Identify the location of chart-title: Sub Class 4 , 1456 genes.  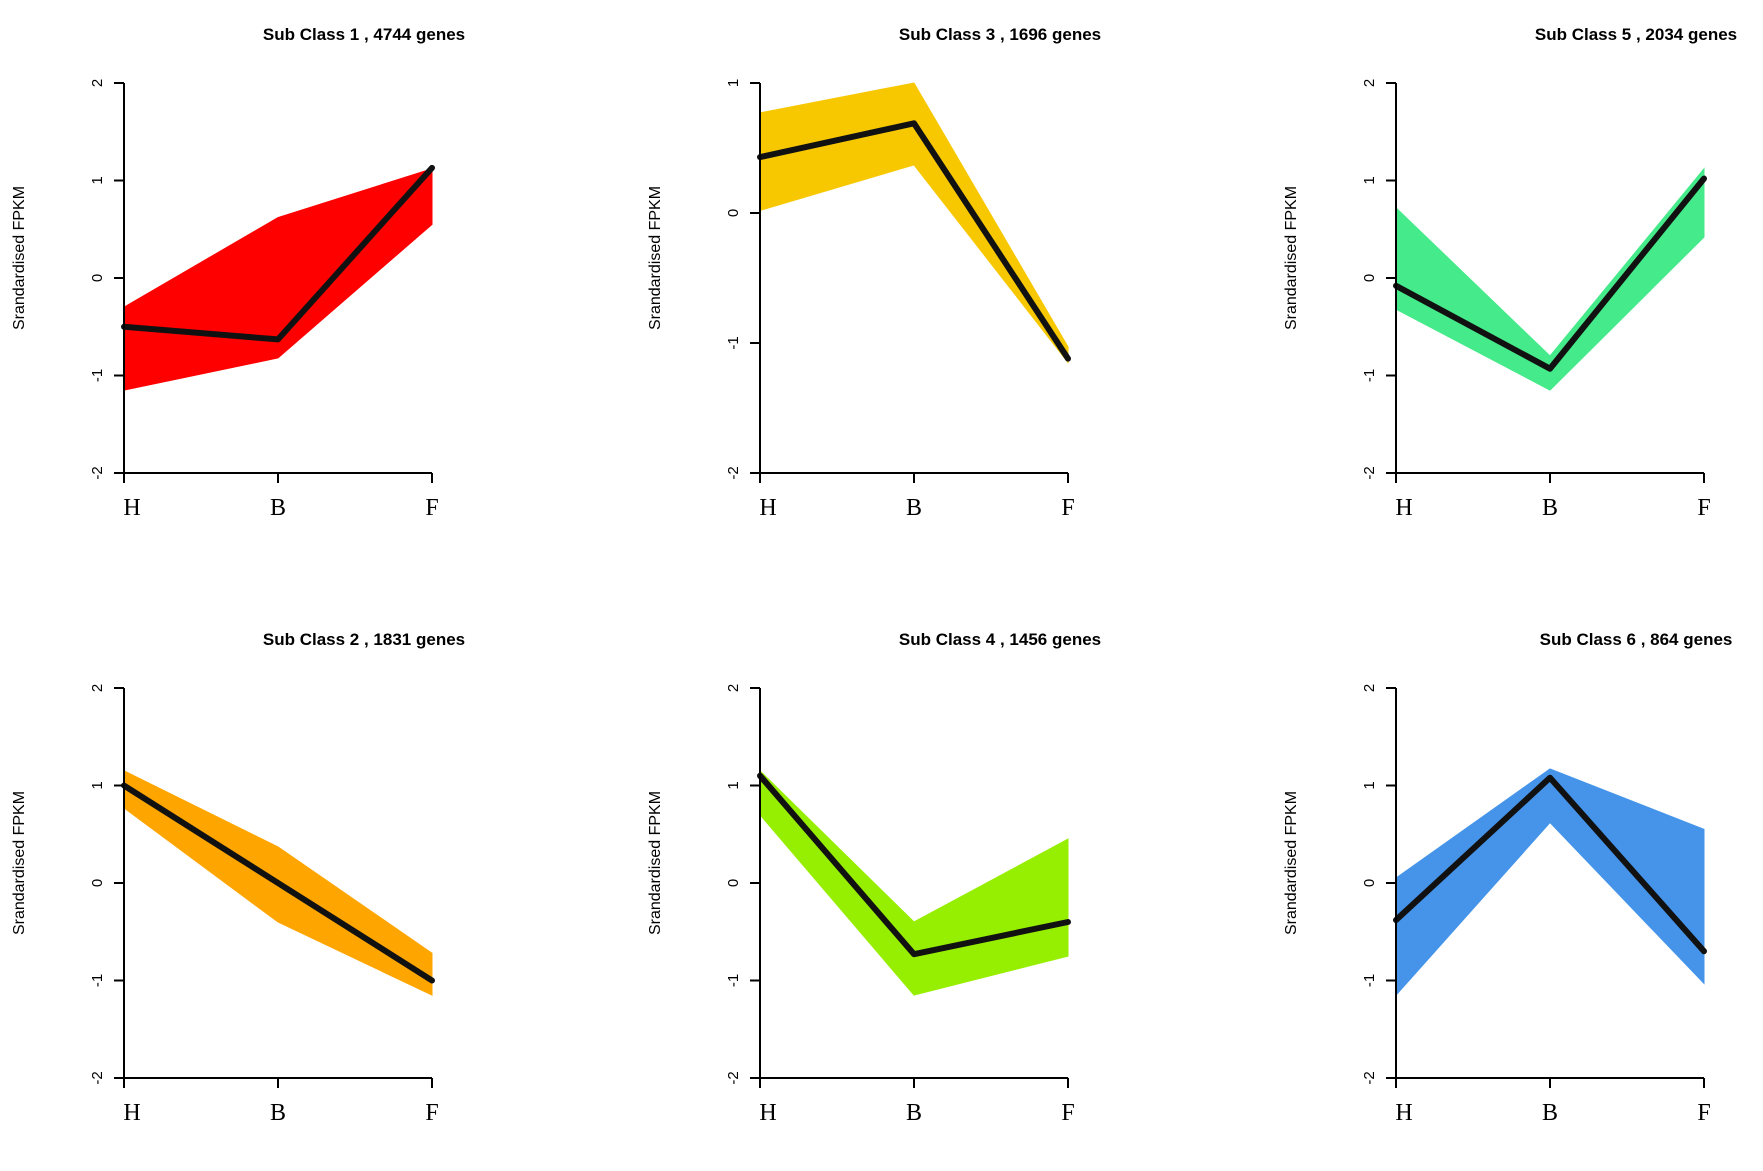
(1000, 639).